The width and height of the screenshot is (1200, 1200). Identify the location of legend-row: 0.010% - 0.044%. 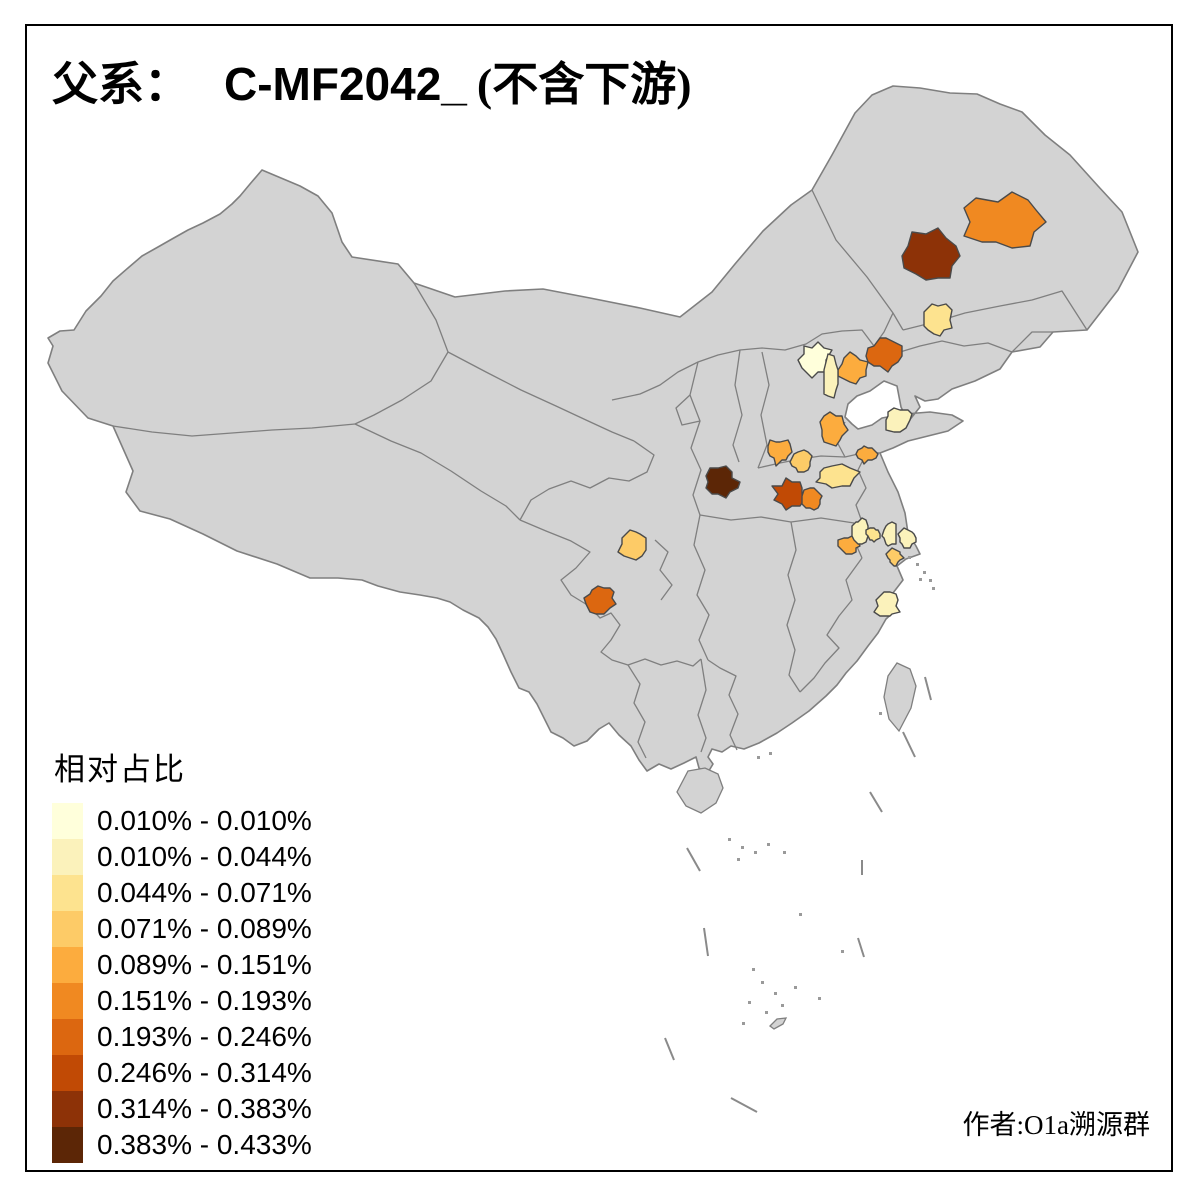
(182, 857).